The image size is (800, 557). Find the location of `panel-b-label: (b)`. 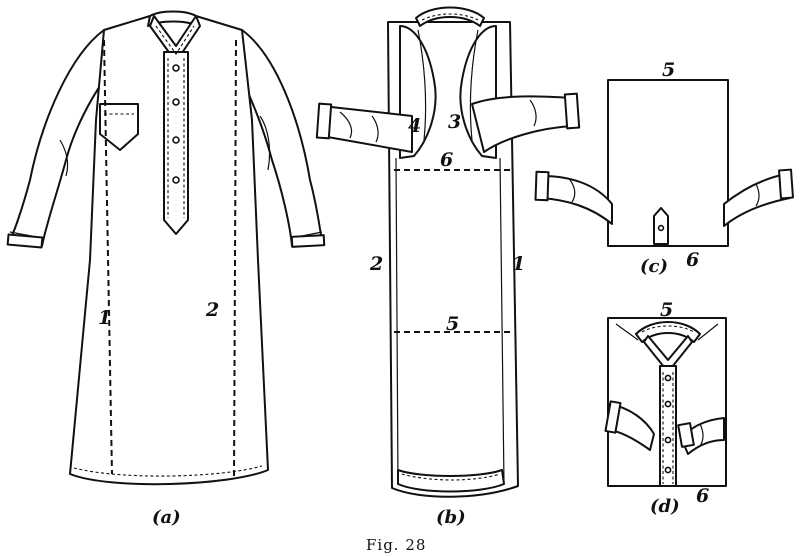

panel-b-label: (b) is located at coordinates (451, 517).